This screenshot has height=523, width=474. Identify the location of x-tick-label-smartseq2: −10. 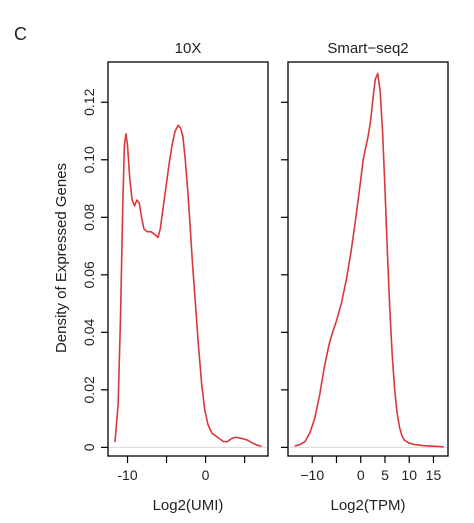
(312, 475).